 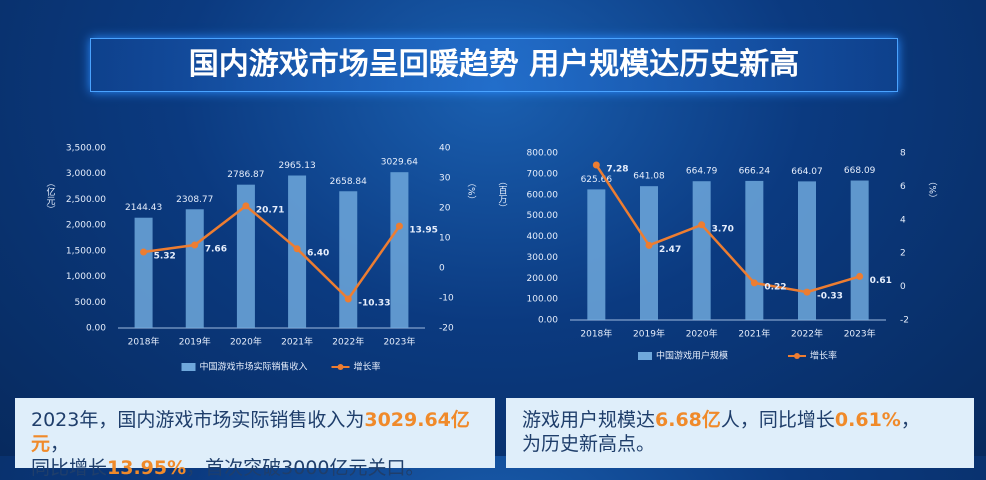 What do you see at coordinates (446, 299) in the screenshot?
I see `y2-tick-label: -10` at bounding box center [446, 299].